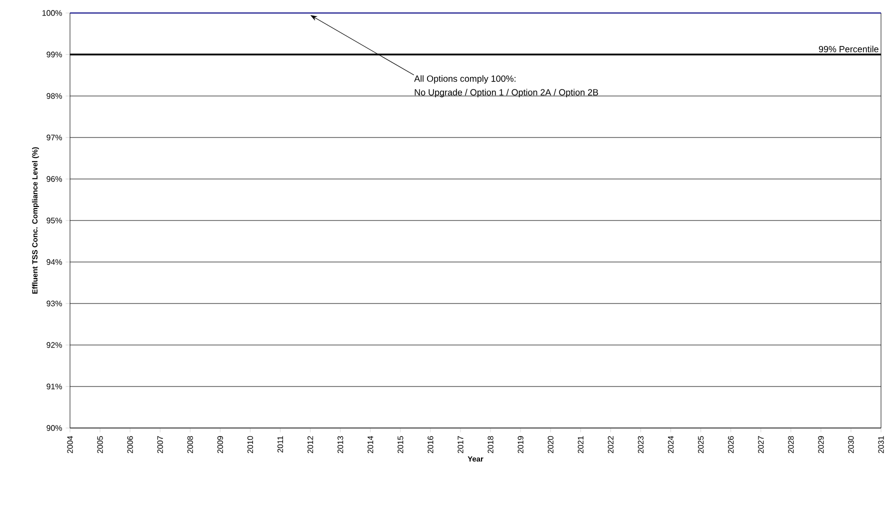 The width and height of the screenshot is (892, 516). I want to click on ref-line-label: 99% Percentile, so click(848, 49).